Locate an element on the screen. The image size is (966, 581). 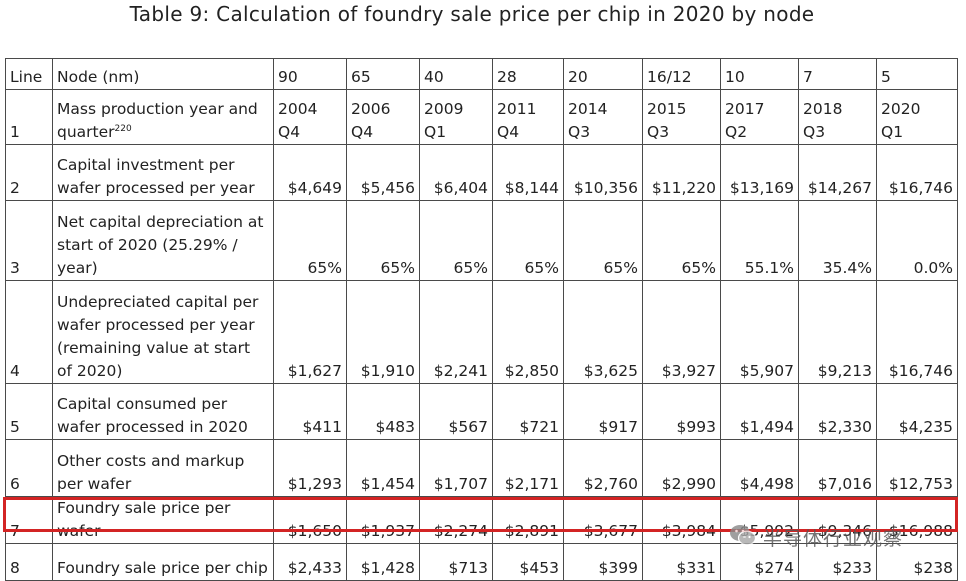
line-number: 1 is located at coordinates (29, 117).